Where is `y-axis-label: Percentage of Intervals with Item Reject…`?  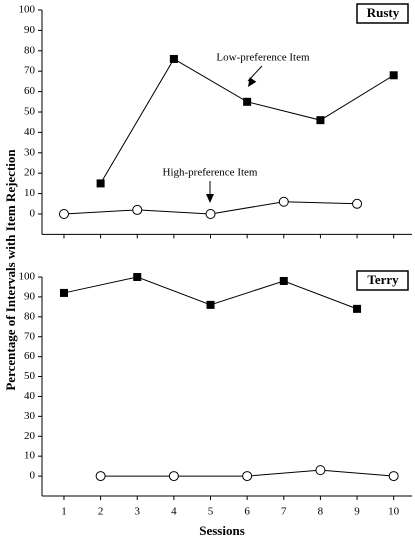 y-axis-label: Percentage of Intervals with Item Reject… is located at coordinates (10, 270).